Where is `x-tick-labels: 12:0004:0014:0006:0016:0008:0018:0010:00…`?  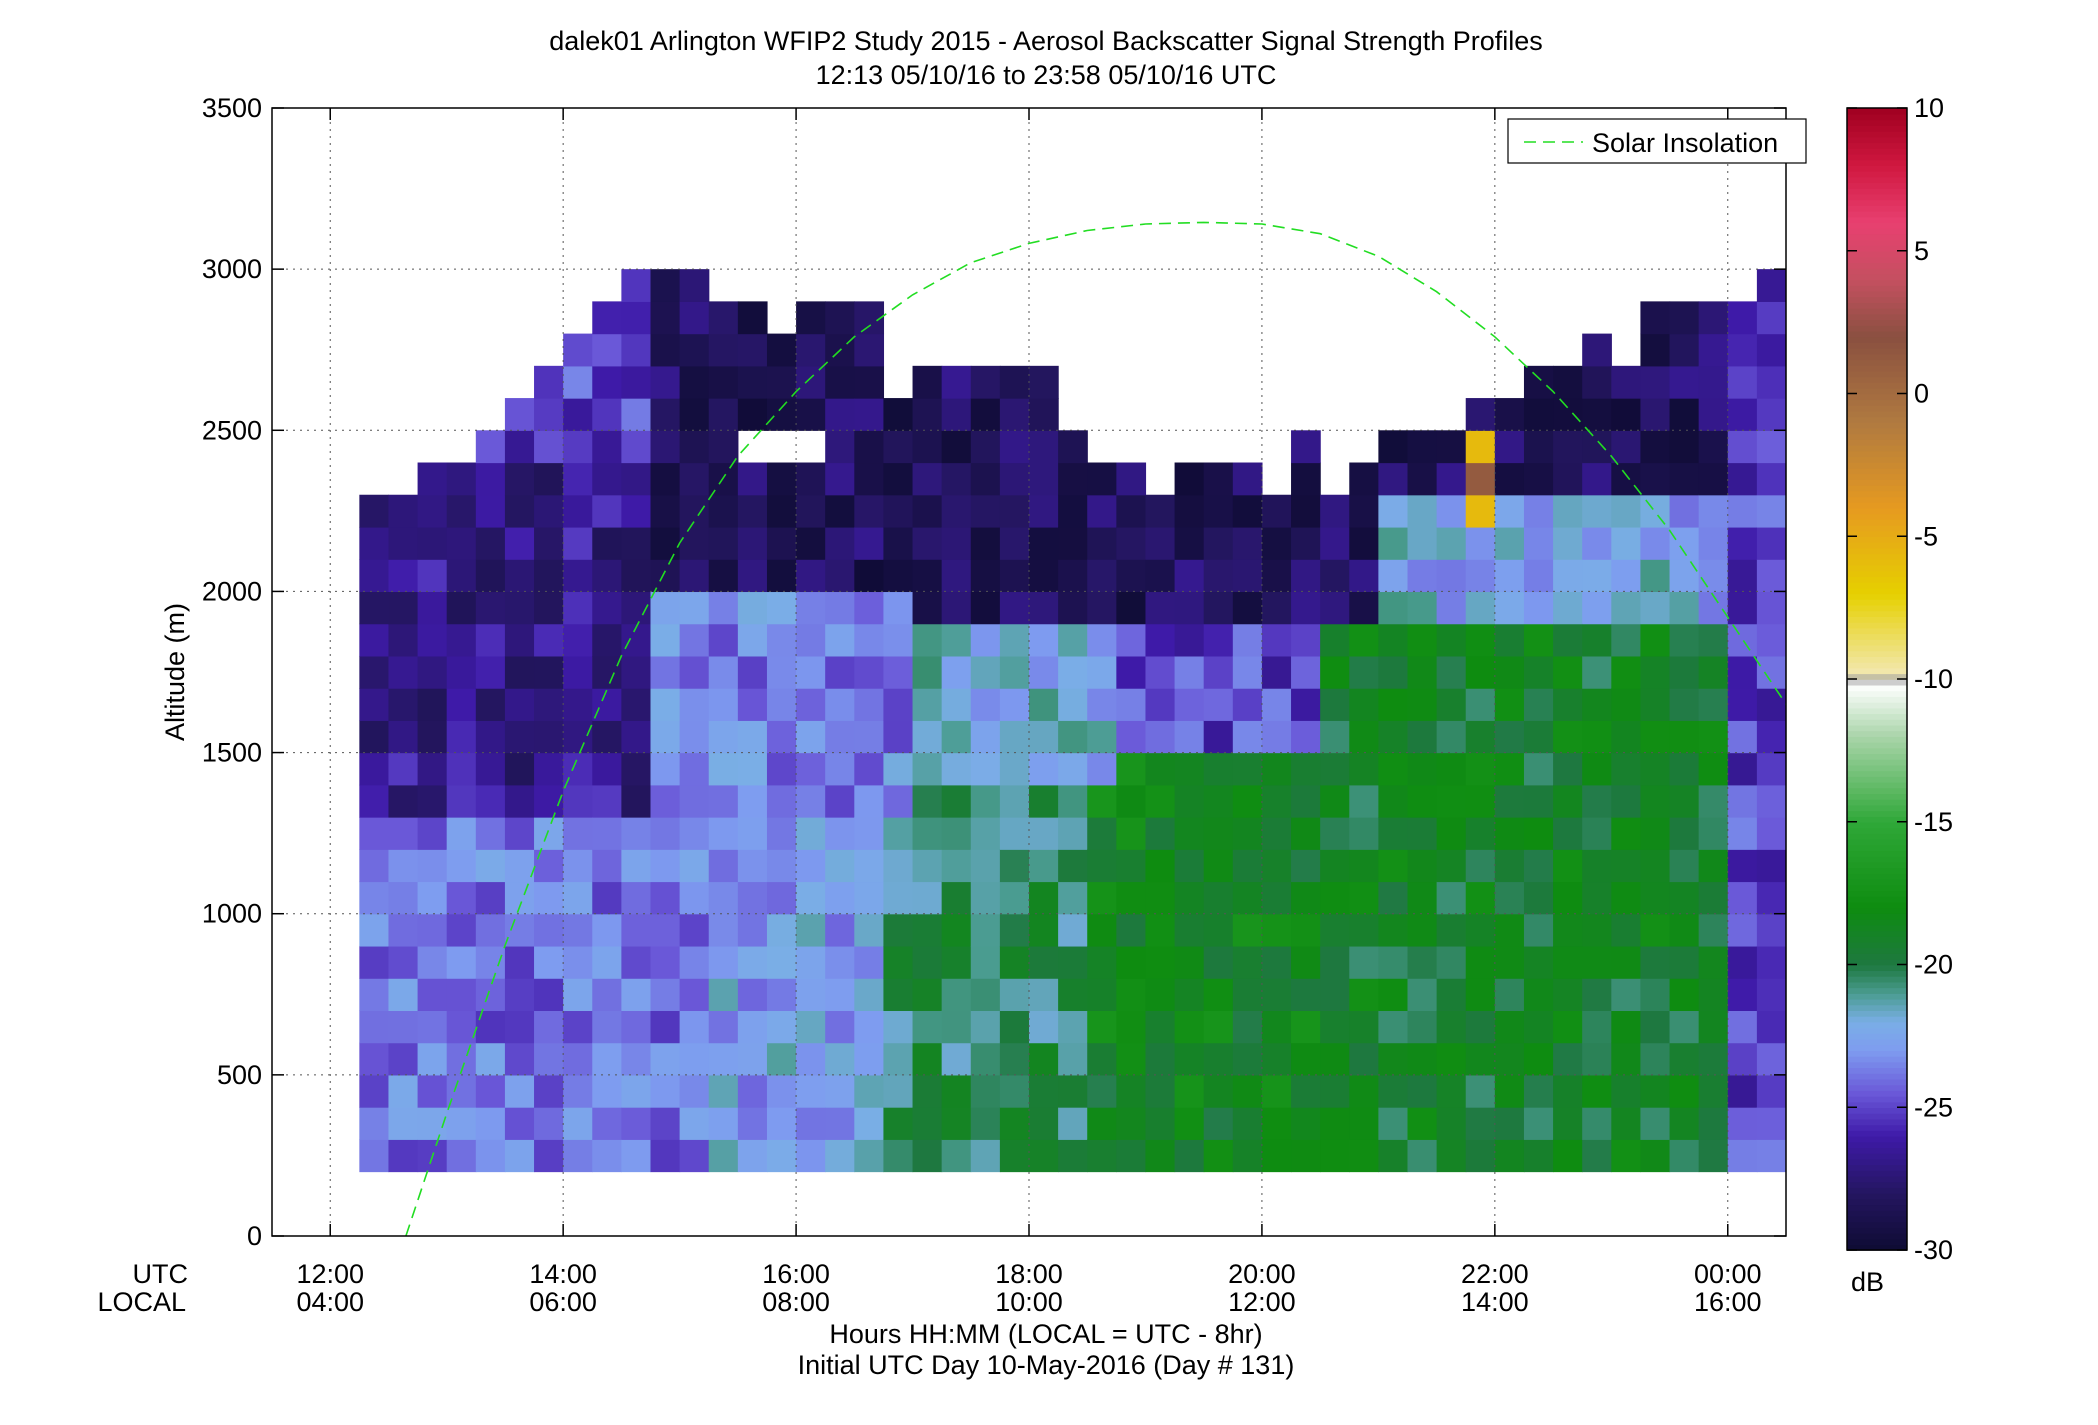
x-tick-labels: 12:0004:0014:0006:0016:0008:0018:0010:00… is located at coordinates (1028, 1288).